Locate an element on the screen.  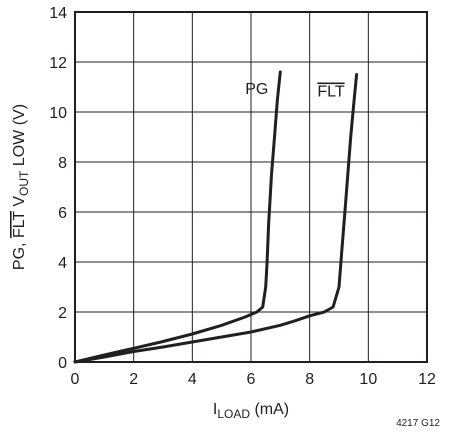
x-axis-title-unit: (mA) is located at coordinates (269, 409).